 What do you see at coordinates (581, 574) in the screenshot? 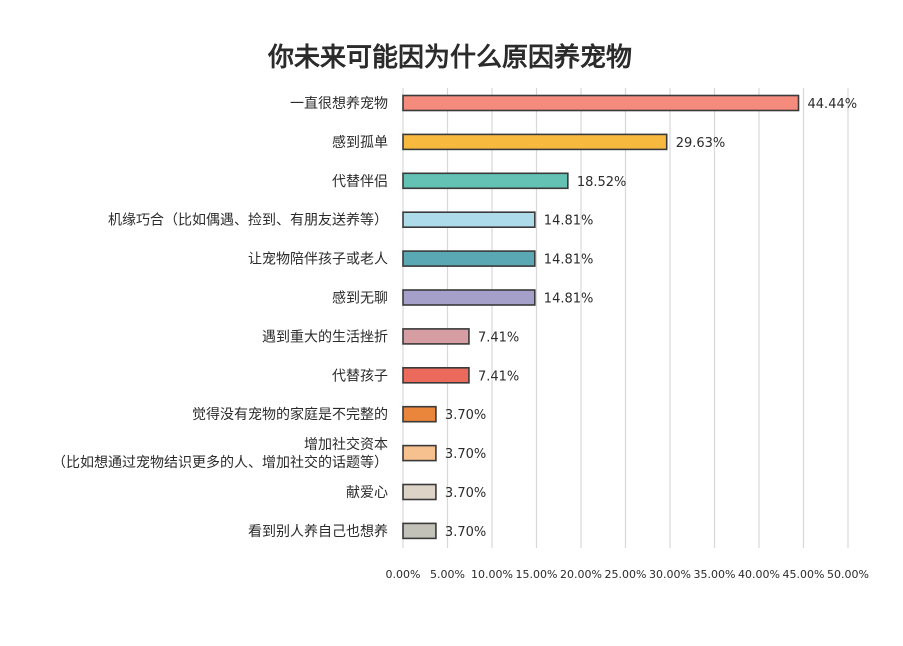
I see `x-tick-label: 20.00%` at bounding box center [581, 574].